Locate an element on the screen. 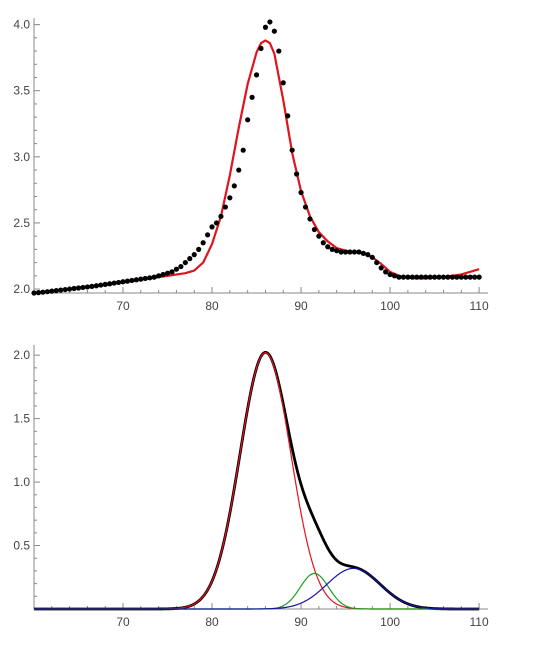 This screenshot has height=652, width=540. y-tick-label: 3.5 is located at coordinates (21, 91).